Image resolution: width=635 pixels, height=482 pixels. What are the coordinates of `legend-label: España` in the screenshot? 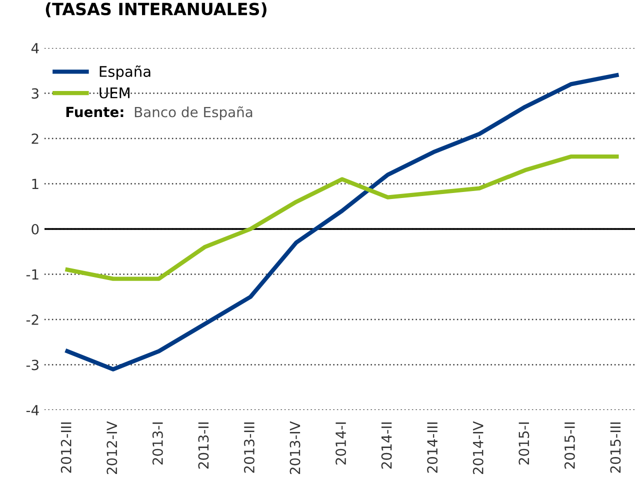 It's located at (125, 72).